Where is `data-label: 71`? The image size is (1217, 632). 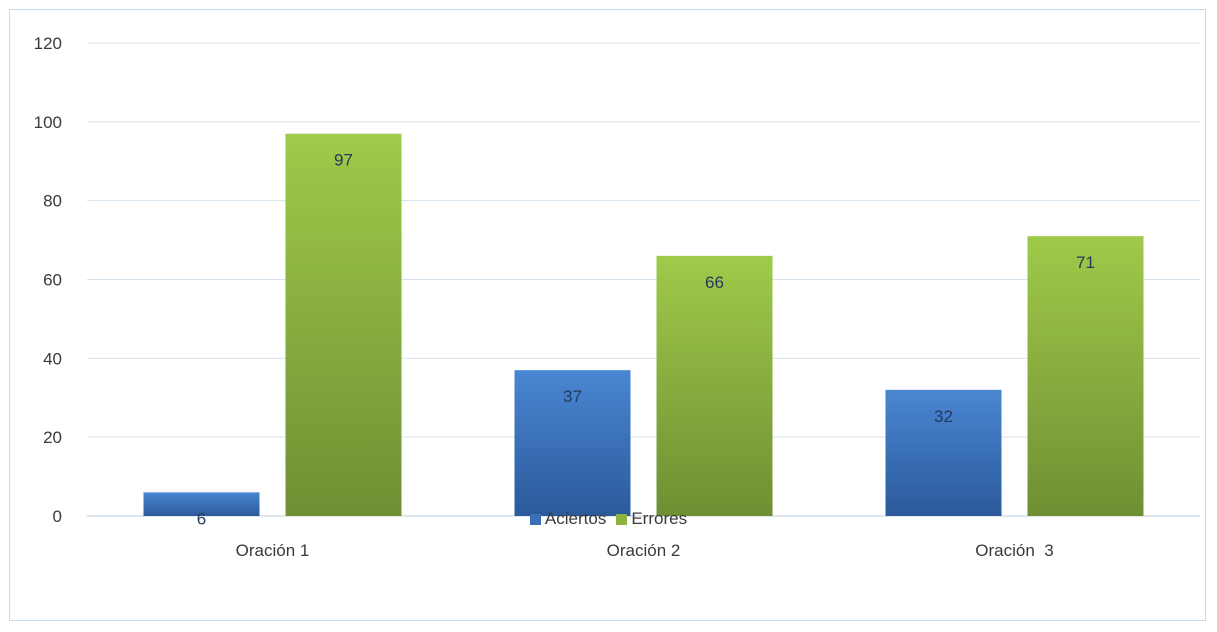 data-label: 71 is located at coordinates (1085, 262).